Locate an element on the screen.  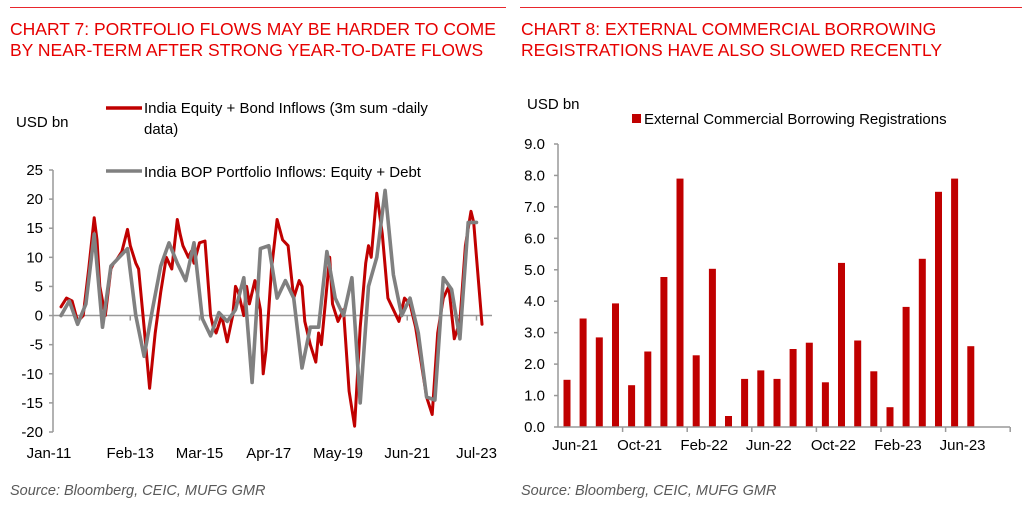
chart7-x-tick-label: Feb-13 is located at coordinates (130, 453).